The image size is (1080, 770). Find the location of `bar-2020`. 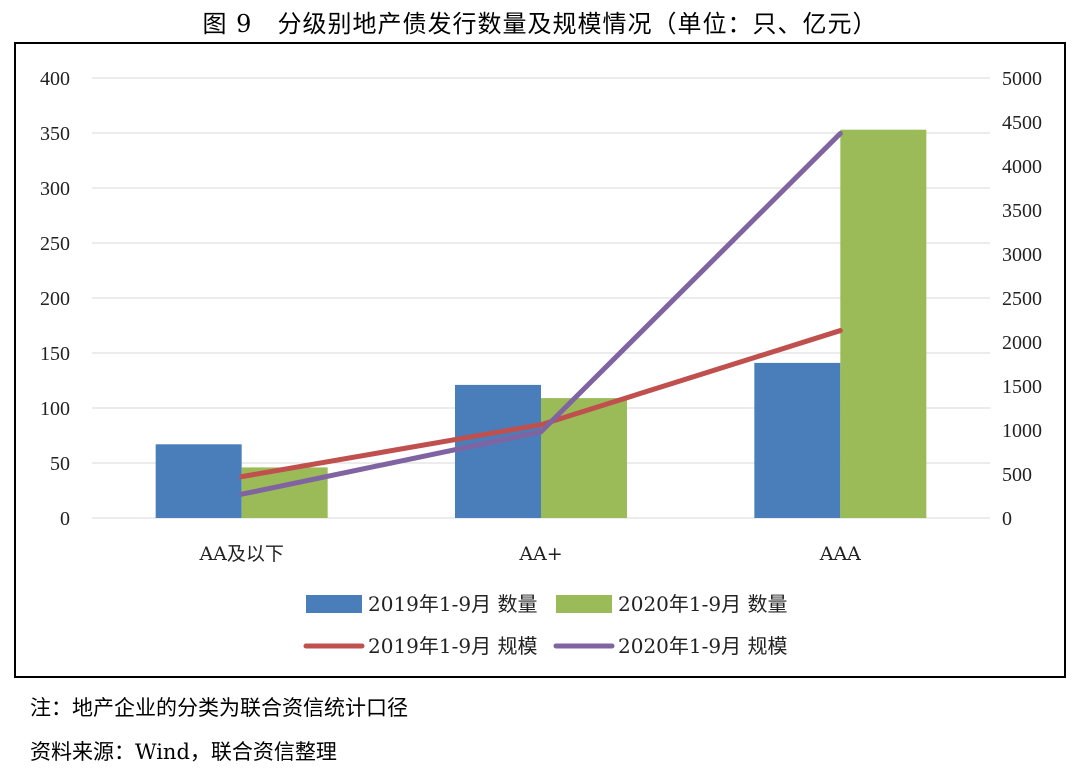

bar-2020 is located at coordinates (883, 323).